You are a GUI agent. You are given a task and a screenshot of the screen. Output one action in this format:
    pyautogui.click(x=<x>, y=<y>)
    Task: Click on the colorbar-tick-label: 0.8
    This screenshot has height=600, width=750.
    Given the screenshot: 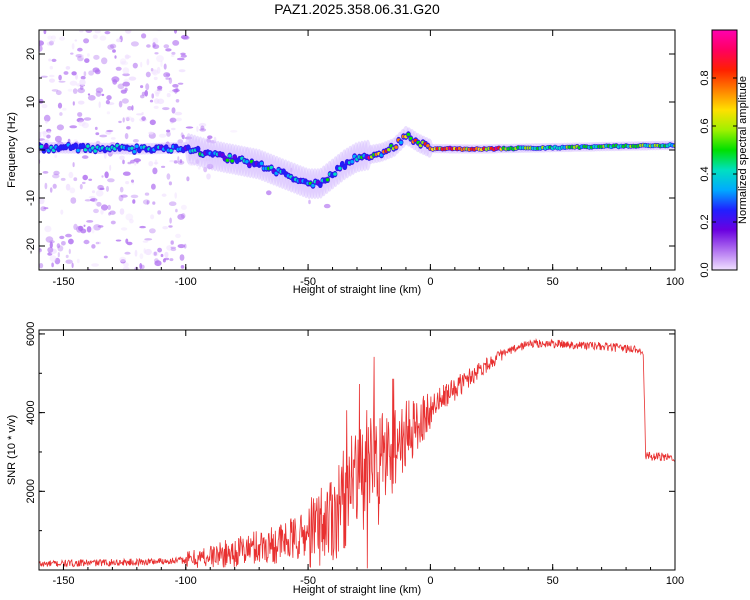 What is the action you would take?
    pyautogui.click(x=705, y=77)
    